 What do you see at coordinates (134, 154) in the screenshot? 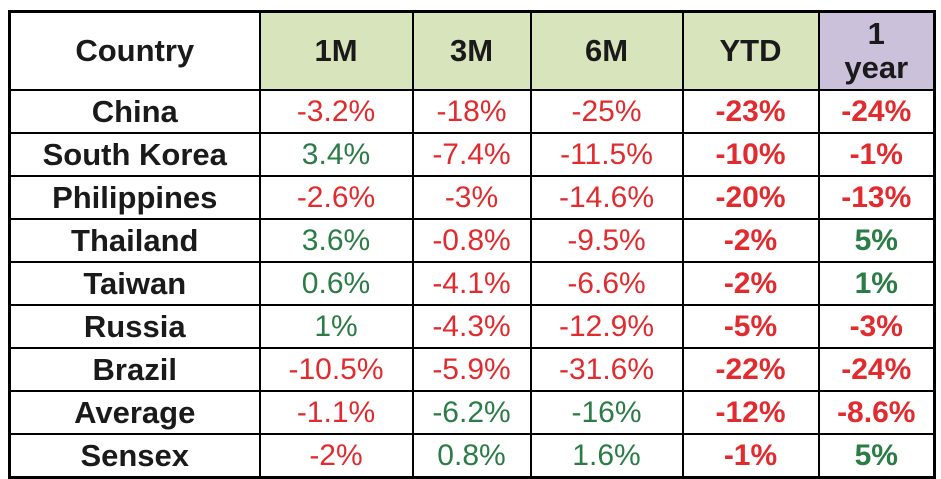
I see `country-cell: South Korea` at bounding box center [134, 154].